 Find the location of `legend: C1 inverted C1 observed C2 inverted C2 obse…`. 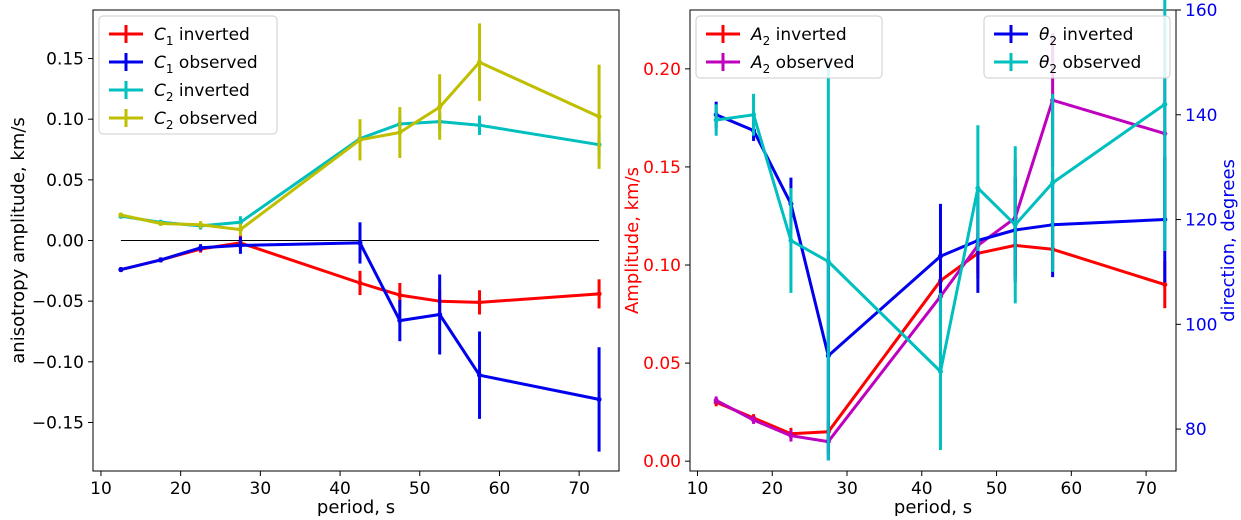

legend: C1 inverted C1 observed C2 inverted C2 obse… is located at coordinates (188, 75).